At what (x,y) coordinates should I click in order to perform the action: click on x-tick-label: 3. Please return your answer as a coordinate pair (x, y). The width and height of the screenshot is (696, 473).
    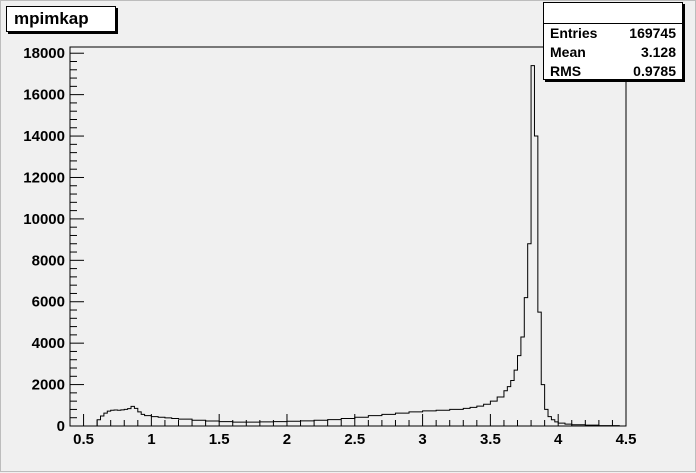
    Looking at the image, I should click on (422, 439).